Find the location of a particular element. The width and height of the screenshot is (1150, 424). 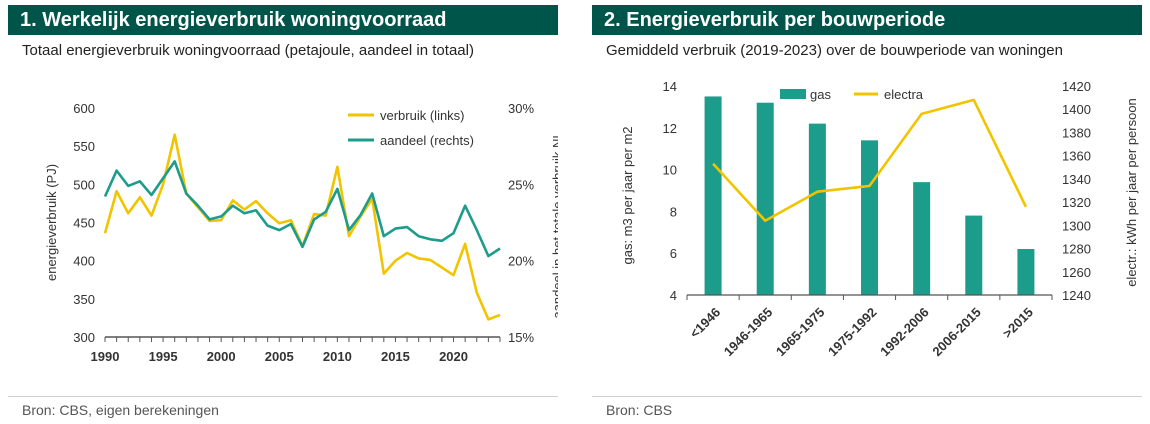

y-left-tick-label: 8 is located at coordinates (673, 211).